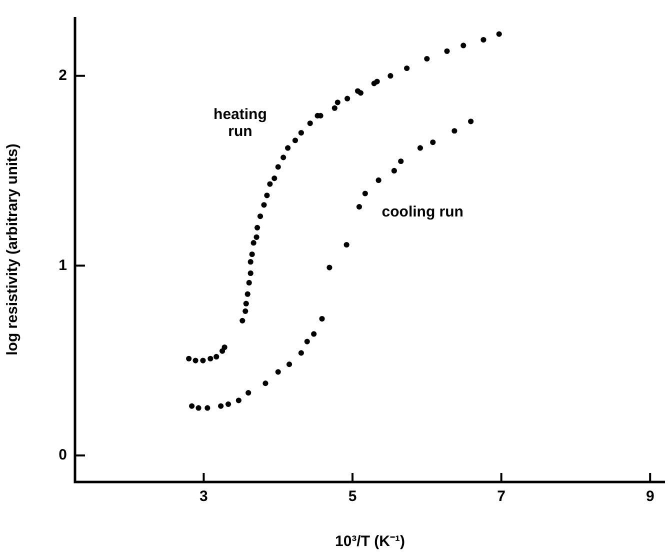 The height and width of the screenshot is (555, 669). I want to click on x-tick-label: 9, so click(650, 497).